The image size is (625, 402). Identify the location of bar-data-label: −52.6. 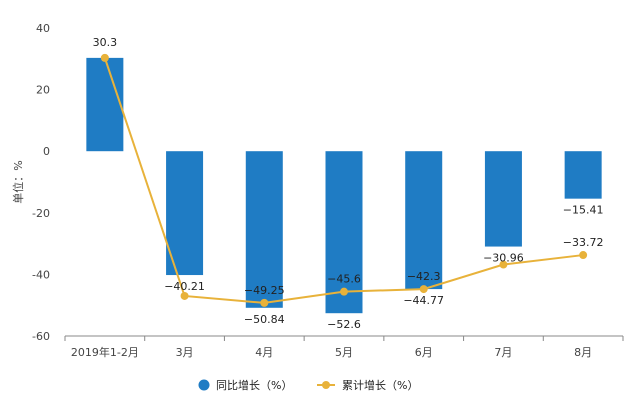
(344, 324).